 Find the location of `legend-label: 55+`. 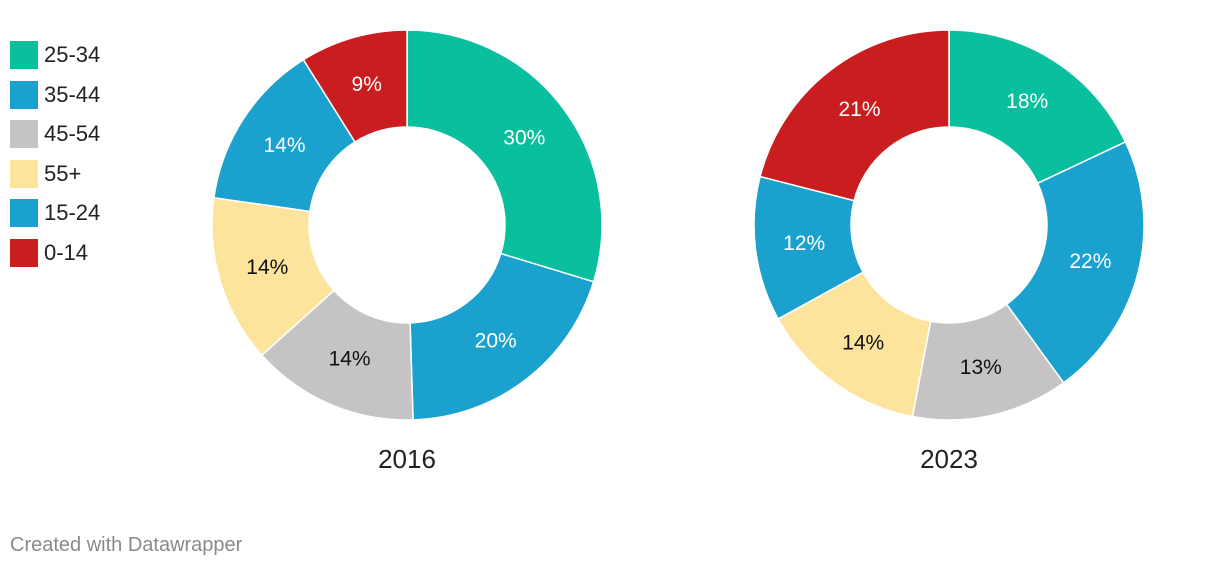

legend-label: 55+ is located at coordinates (63, 173).